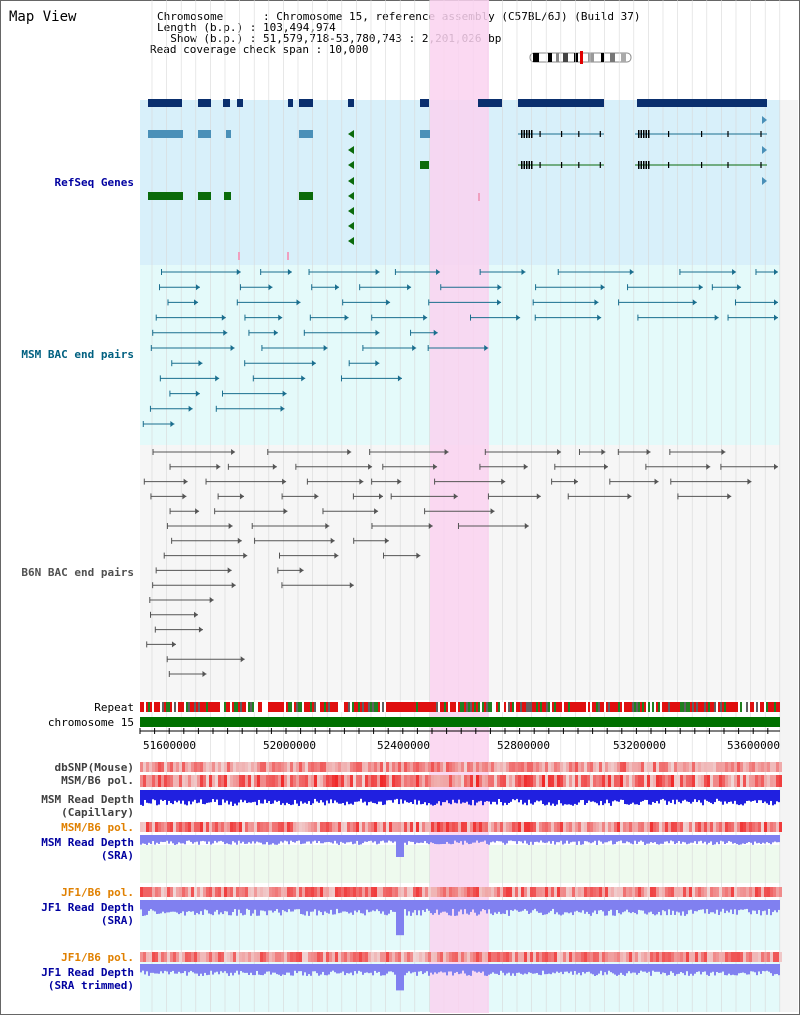  I want to click on track-label-jf1-b6-pol-1: JF1/B6 pol., so click(97, 892).